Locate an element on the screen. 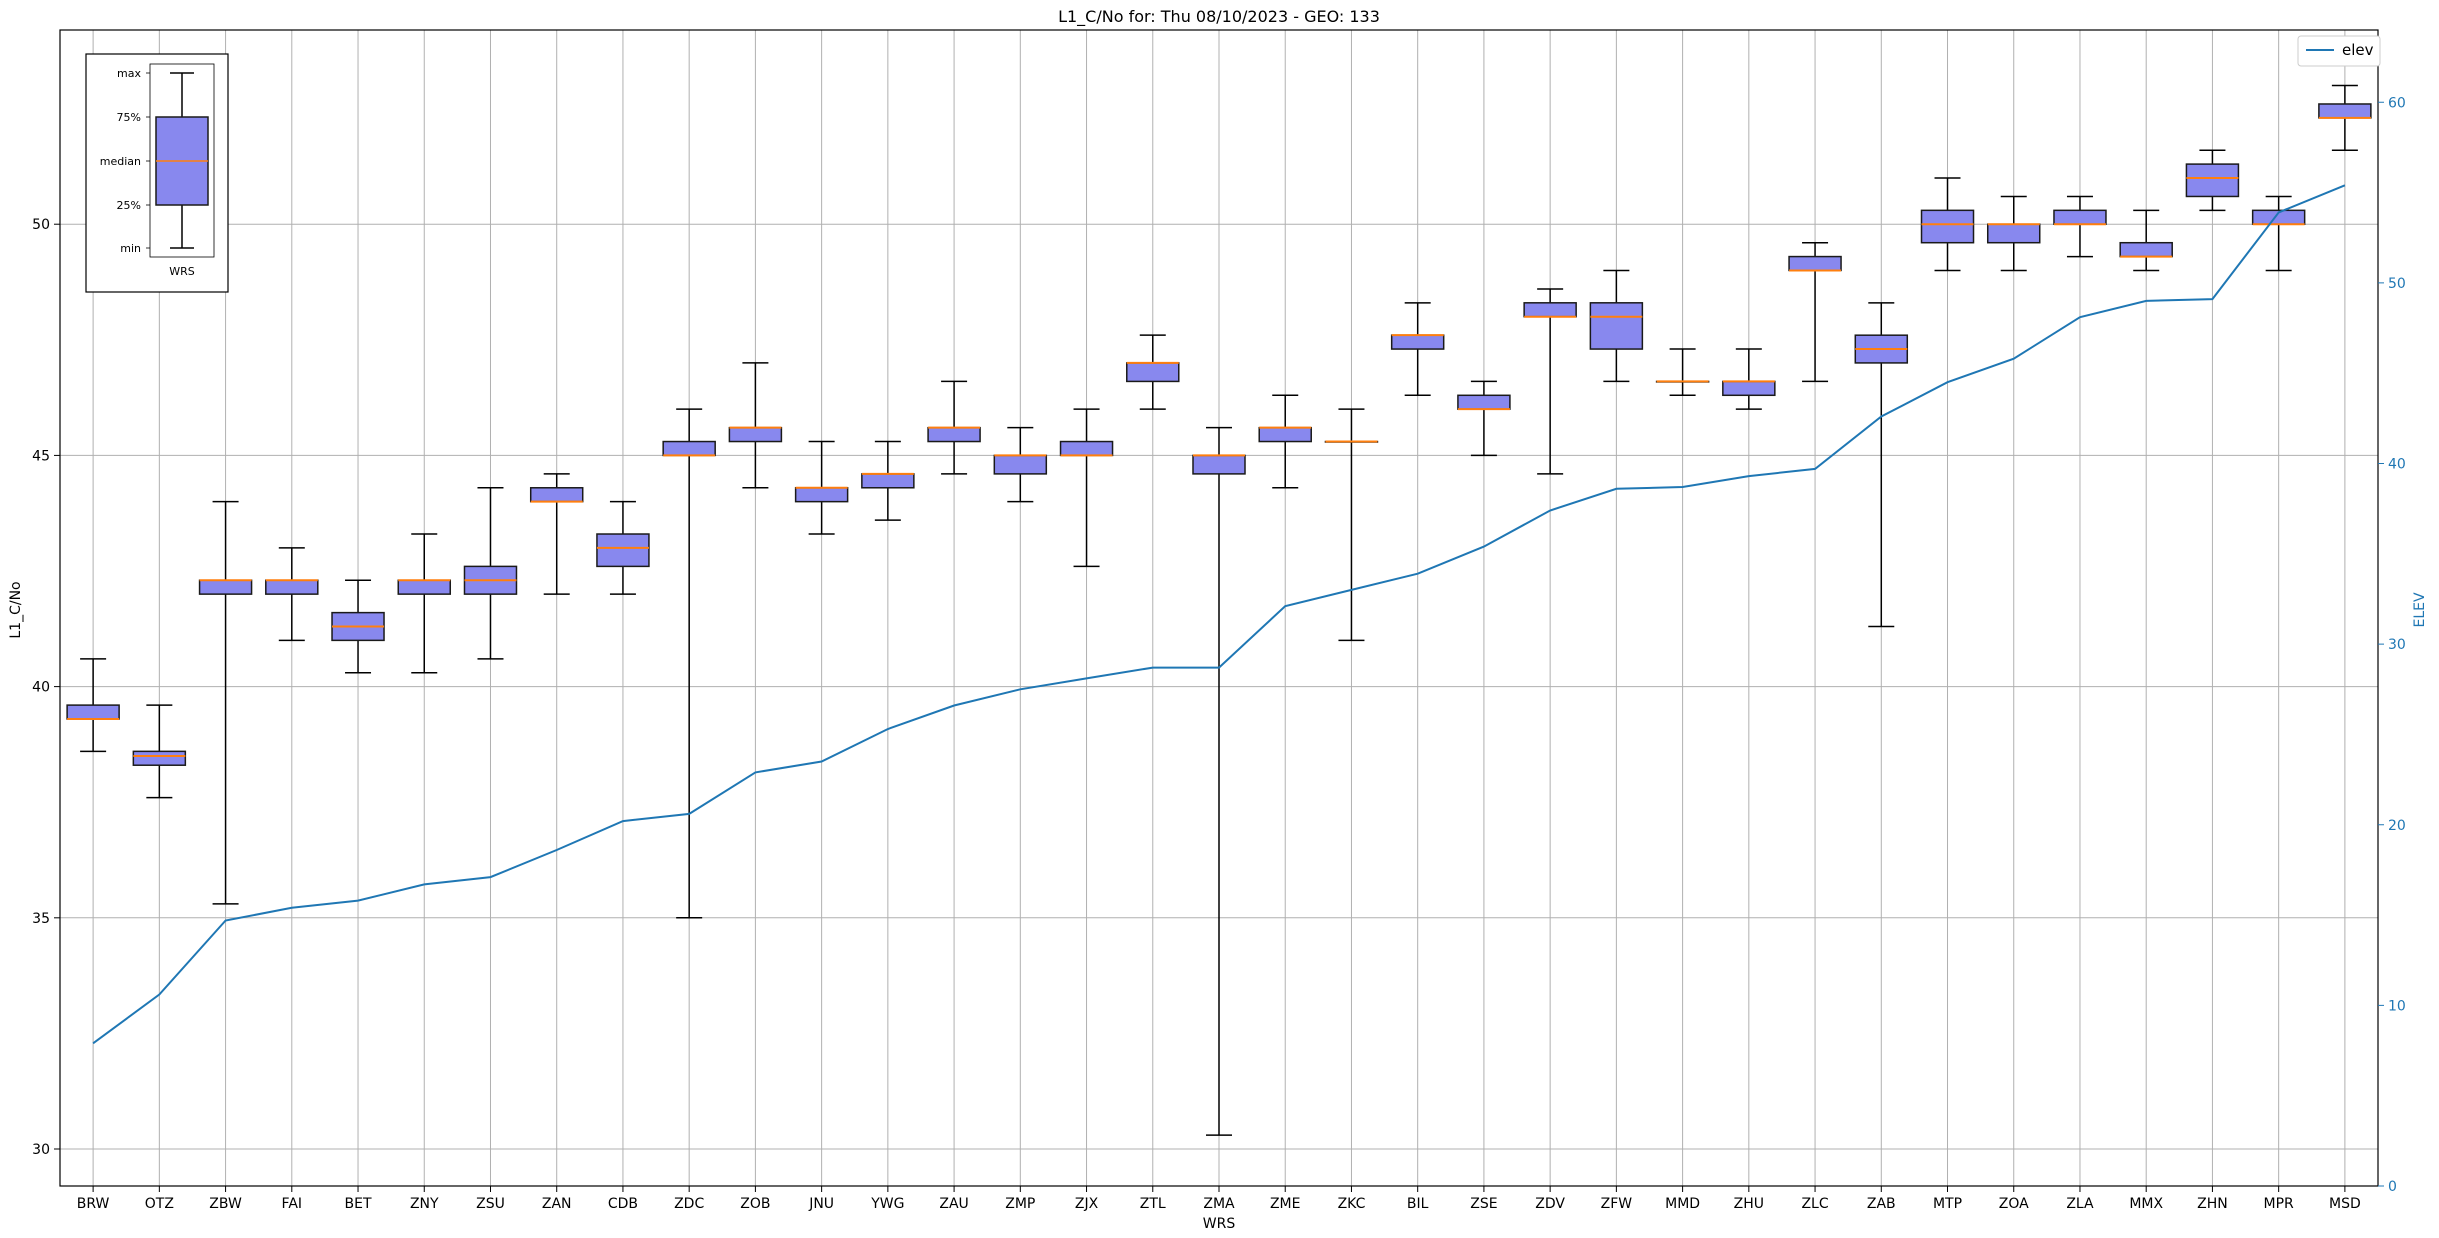  x-tick-label: ZFW is located at coordinates (1617, 1204).